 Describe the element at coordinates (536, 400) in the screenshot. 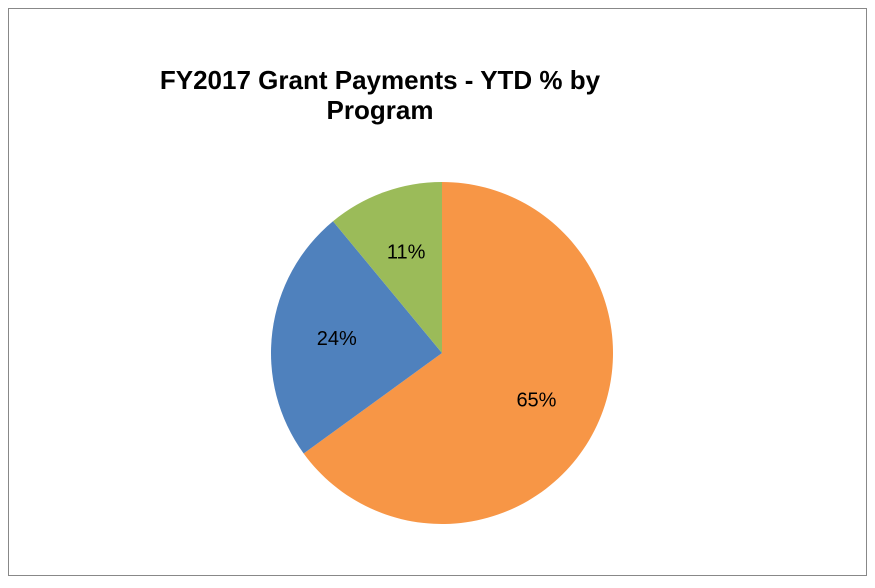

I see `data-label: 65%` at that location.